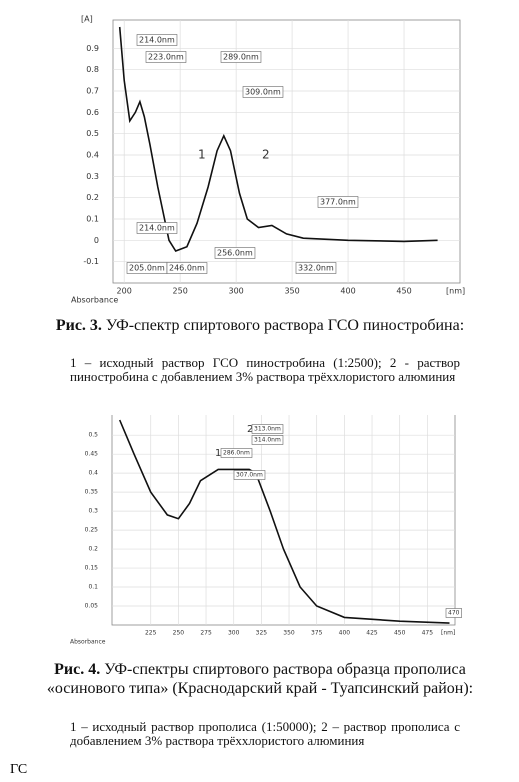  Describe the element at coordinates (151, 633) in the screenshot. I see `x-tick-label: 225` at that location.